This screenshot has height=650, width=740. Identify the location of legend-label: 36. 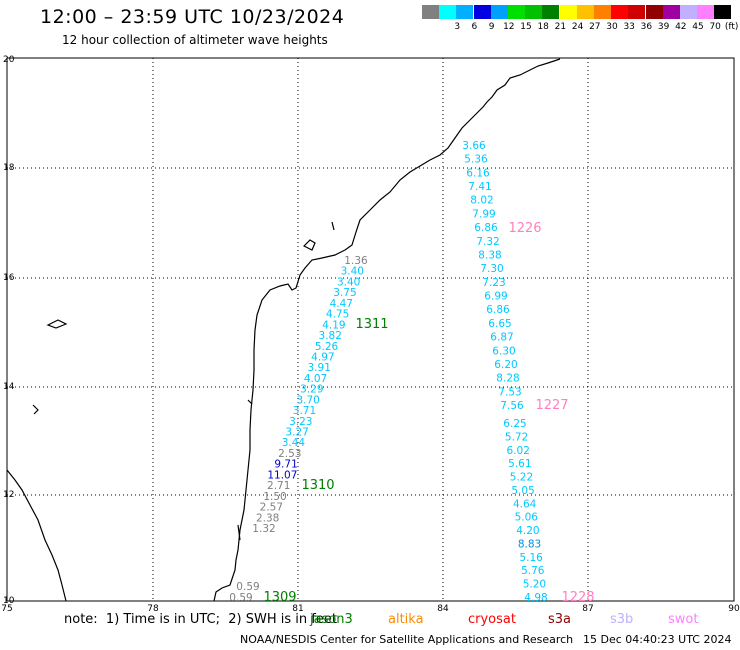
(646, 27).